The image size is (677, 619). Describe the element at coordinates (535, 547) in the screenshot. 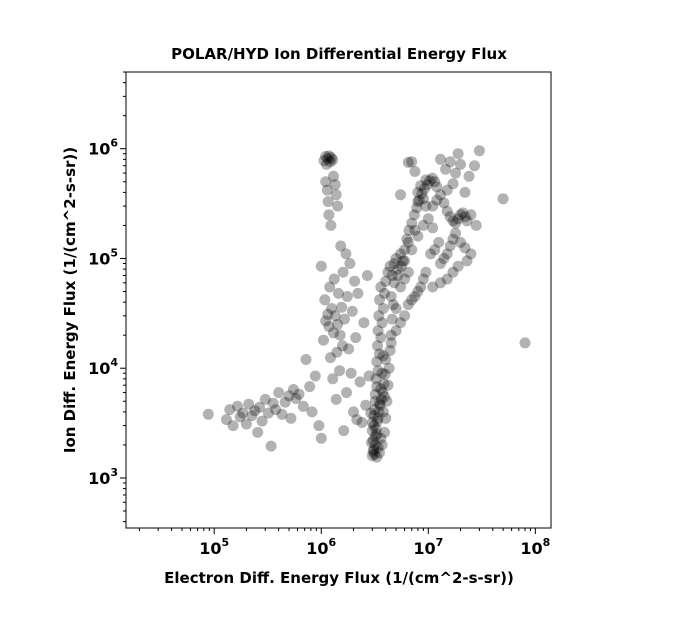

I see `x-tick-label: 108` at that location.